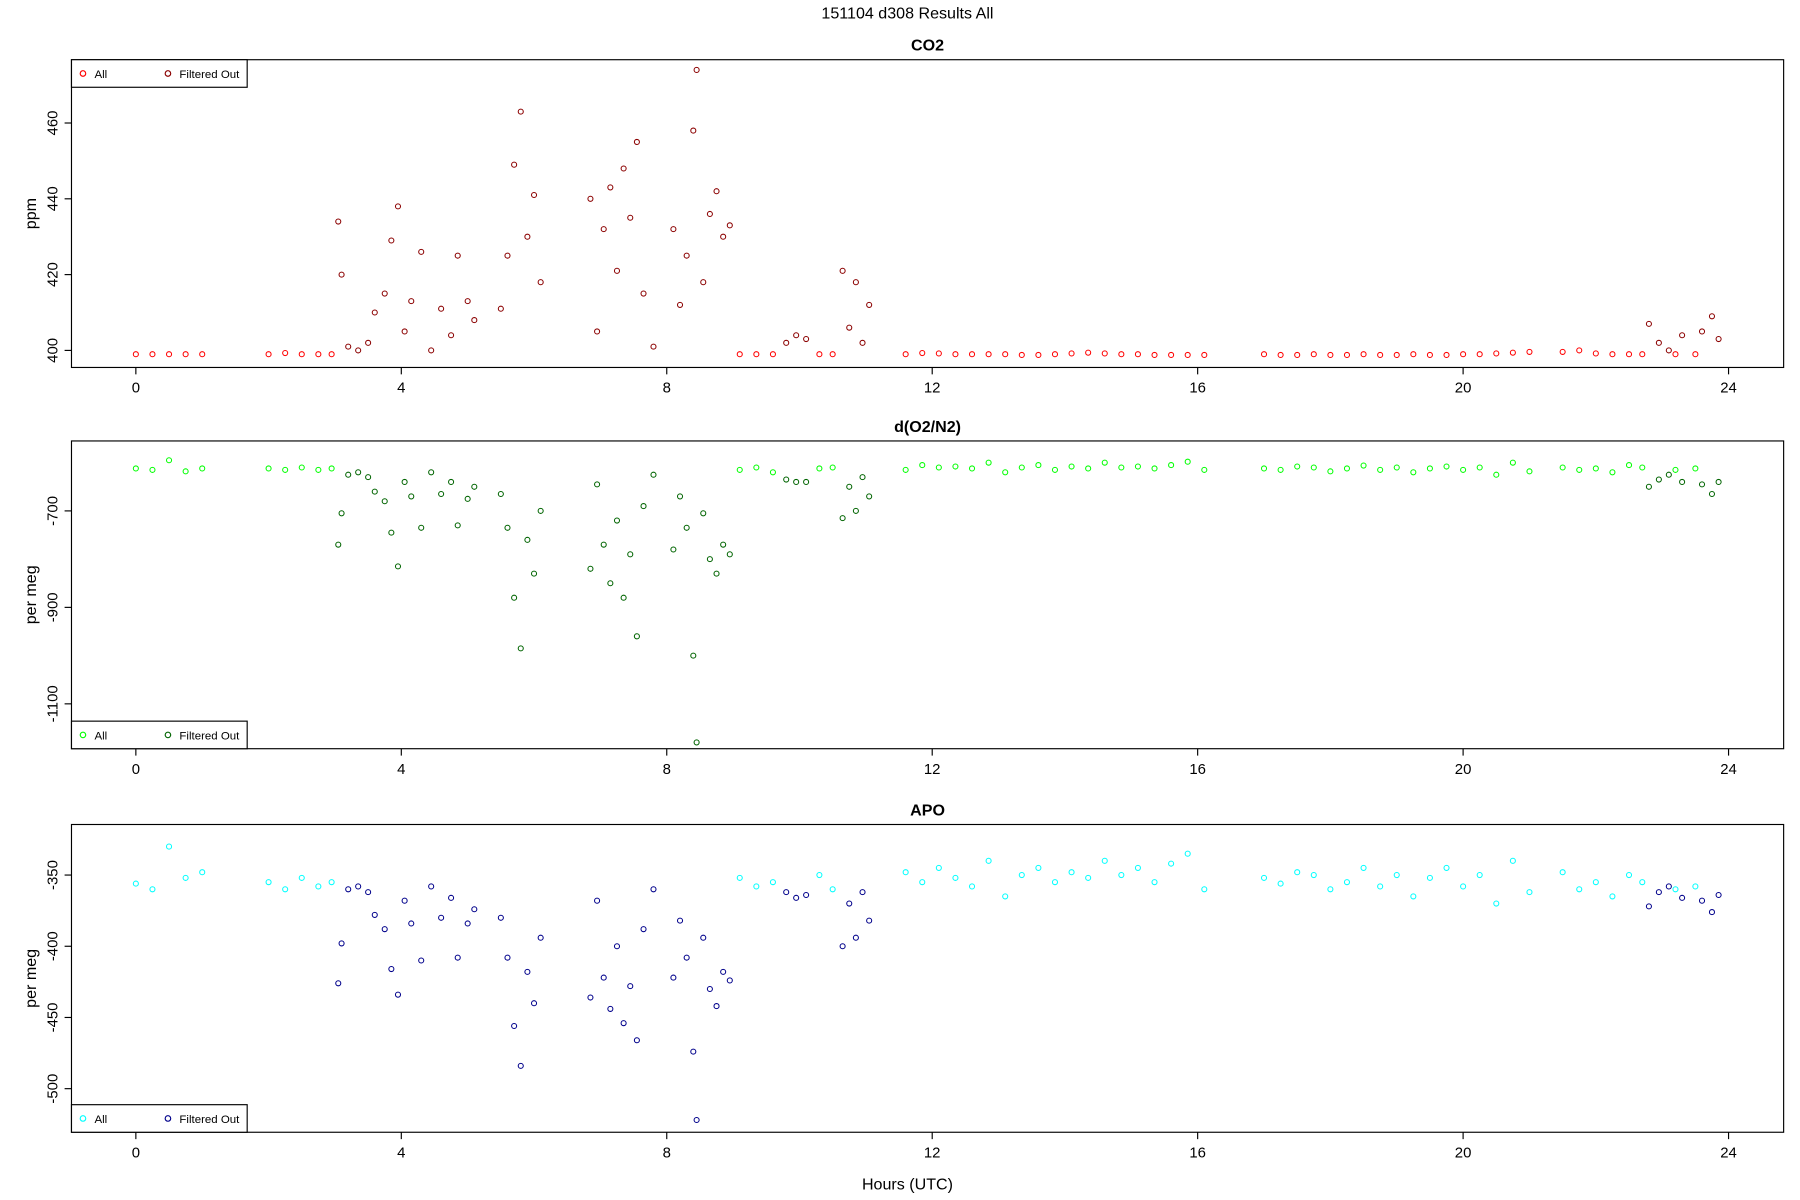  What do you see at coordinates (907, 1185) in the screenshot?
I see `x-axis-label: Hours (UTC)` at bounding box center [907, 1185].